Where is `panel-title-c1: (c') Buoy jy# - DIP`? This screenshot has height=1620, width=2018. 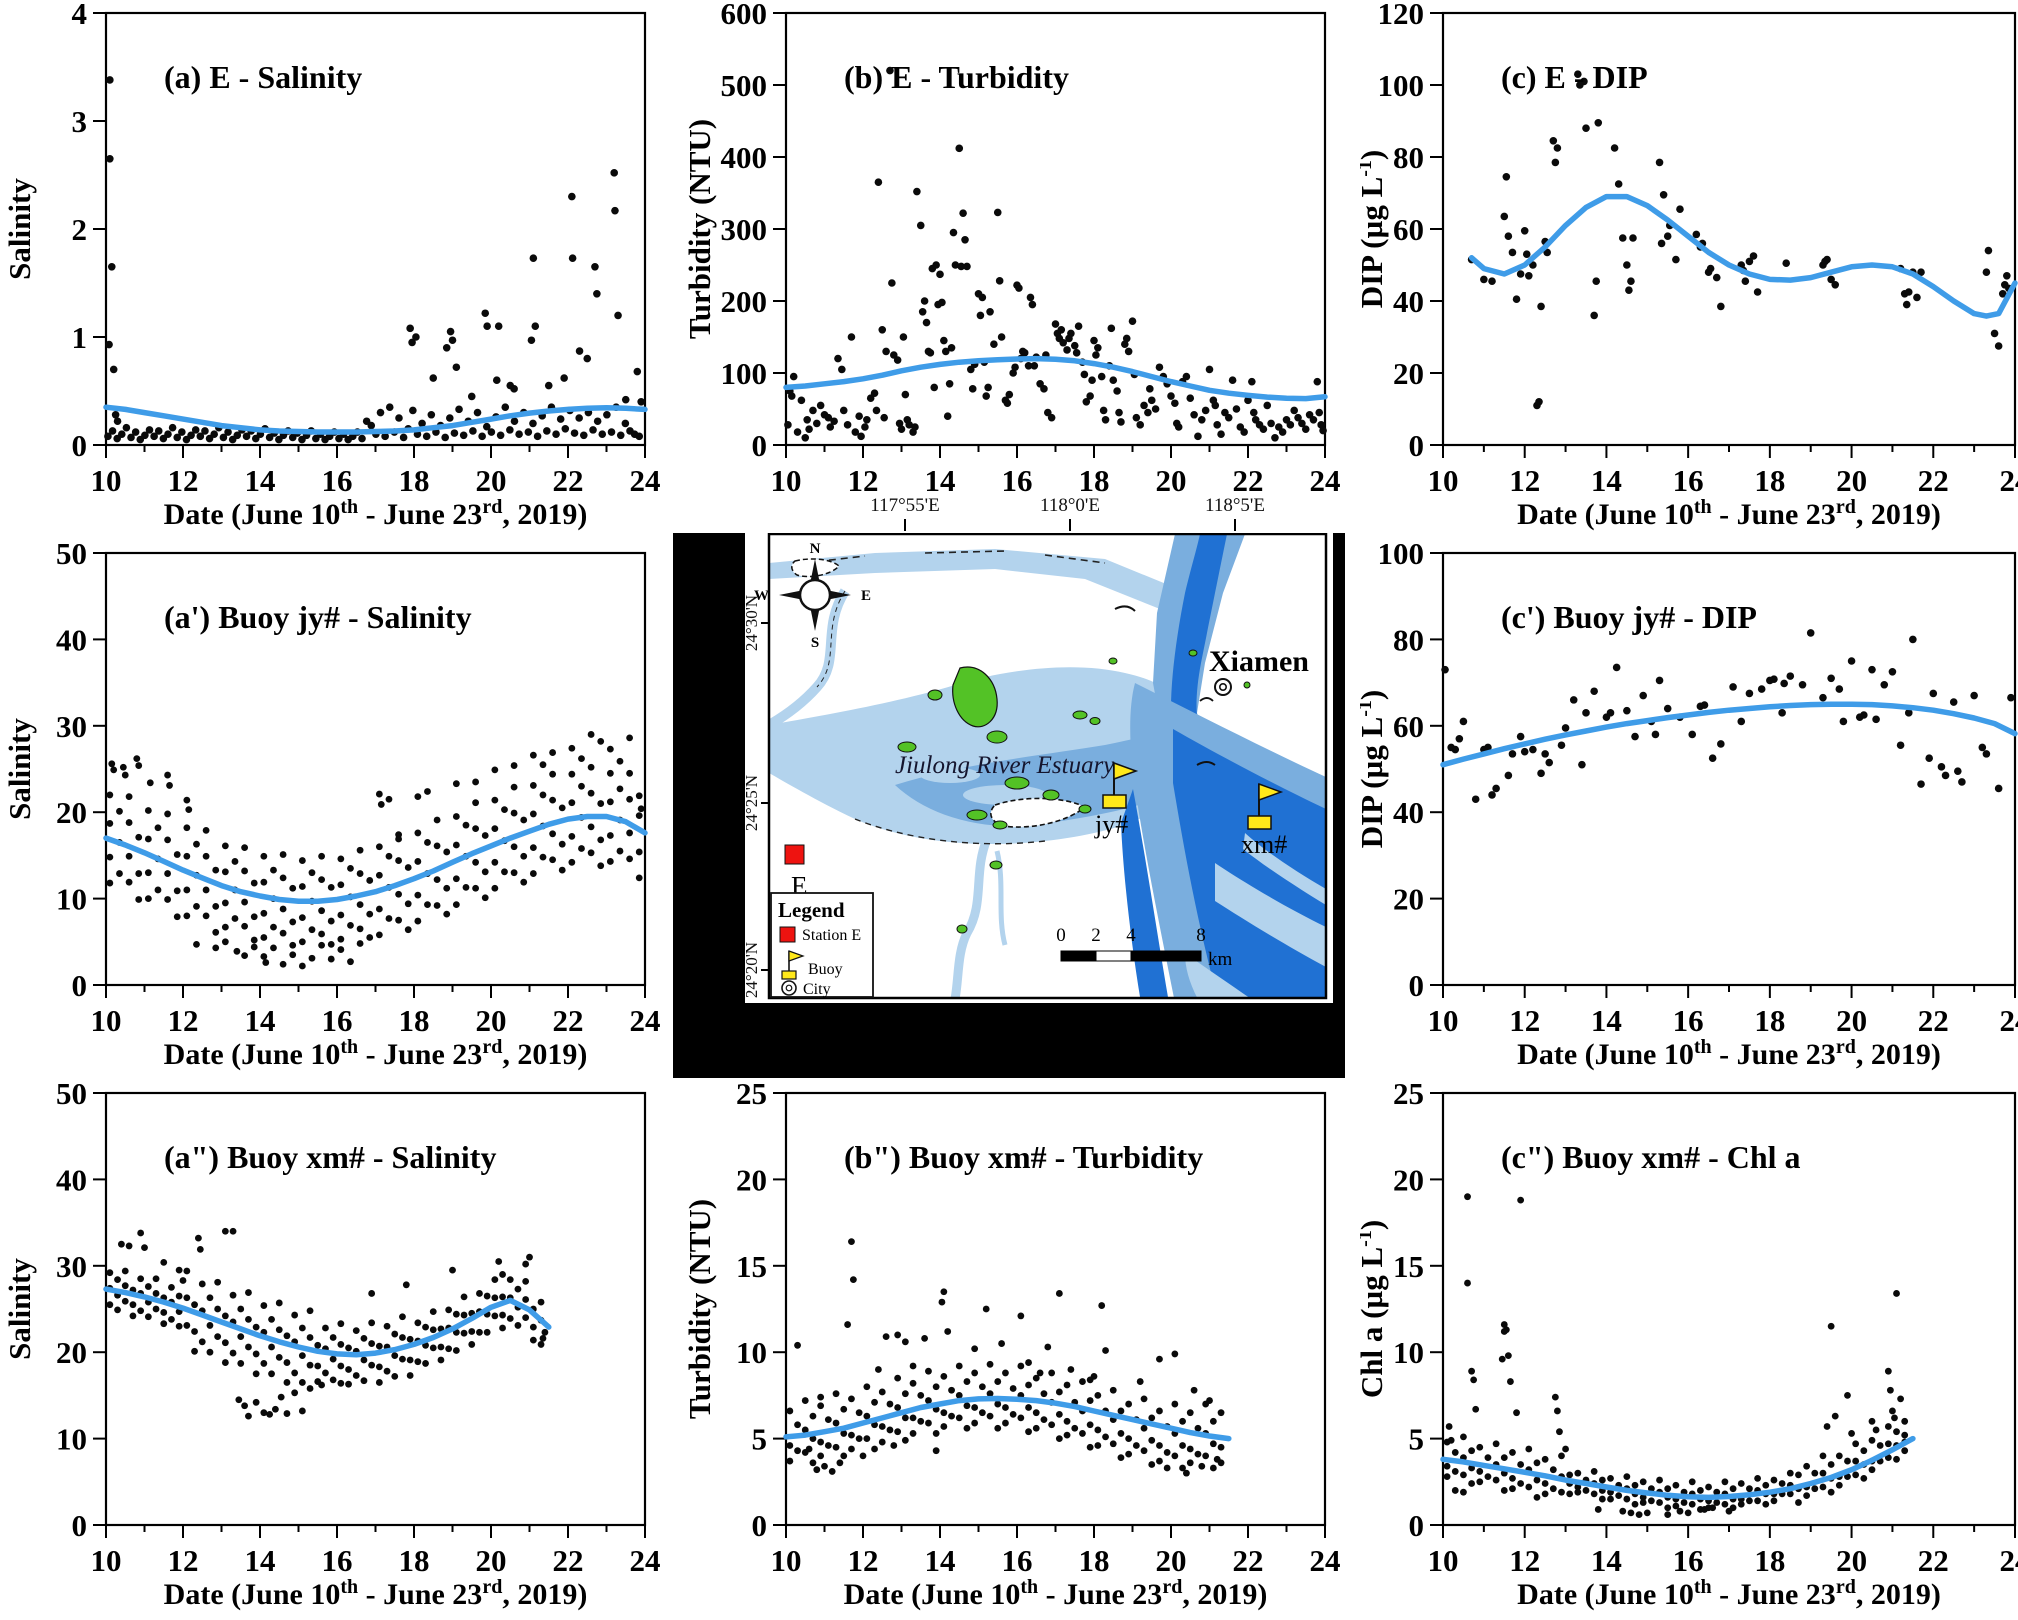
panel-title-c1: (c') Buoy jy# - DIP is located at coordinates (1629, 617).